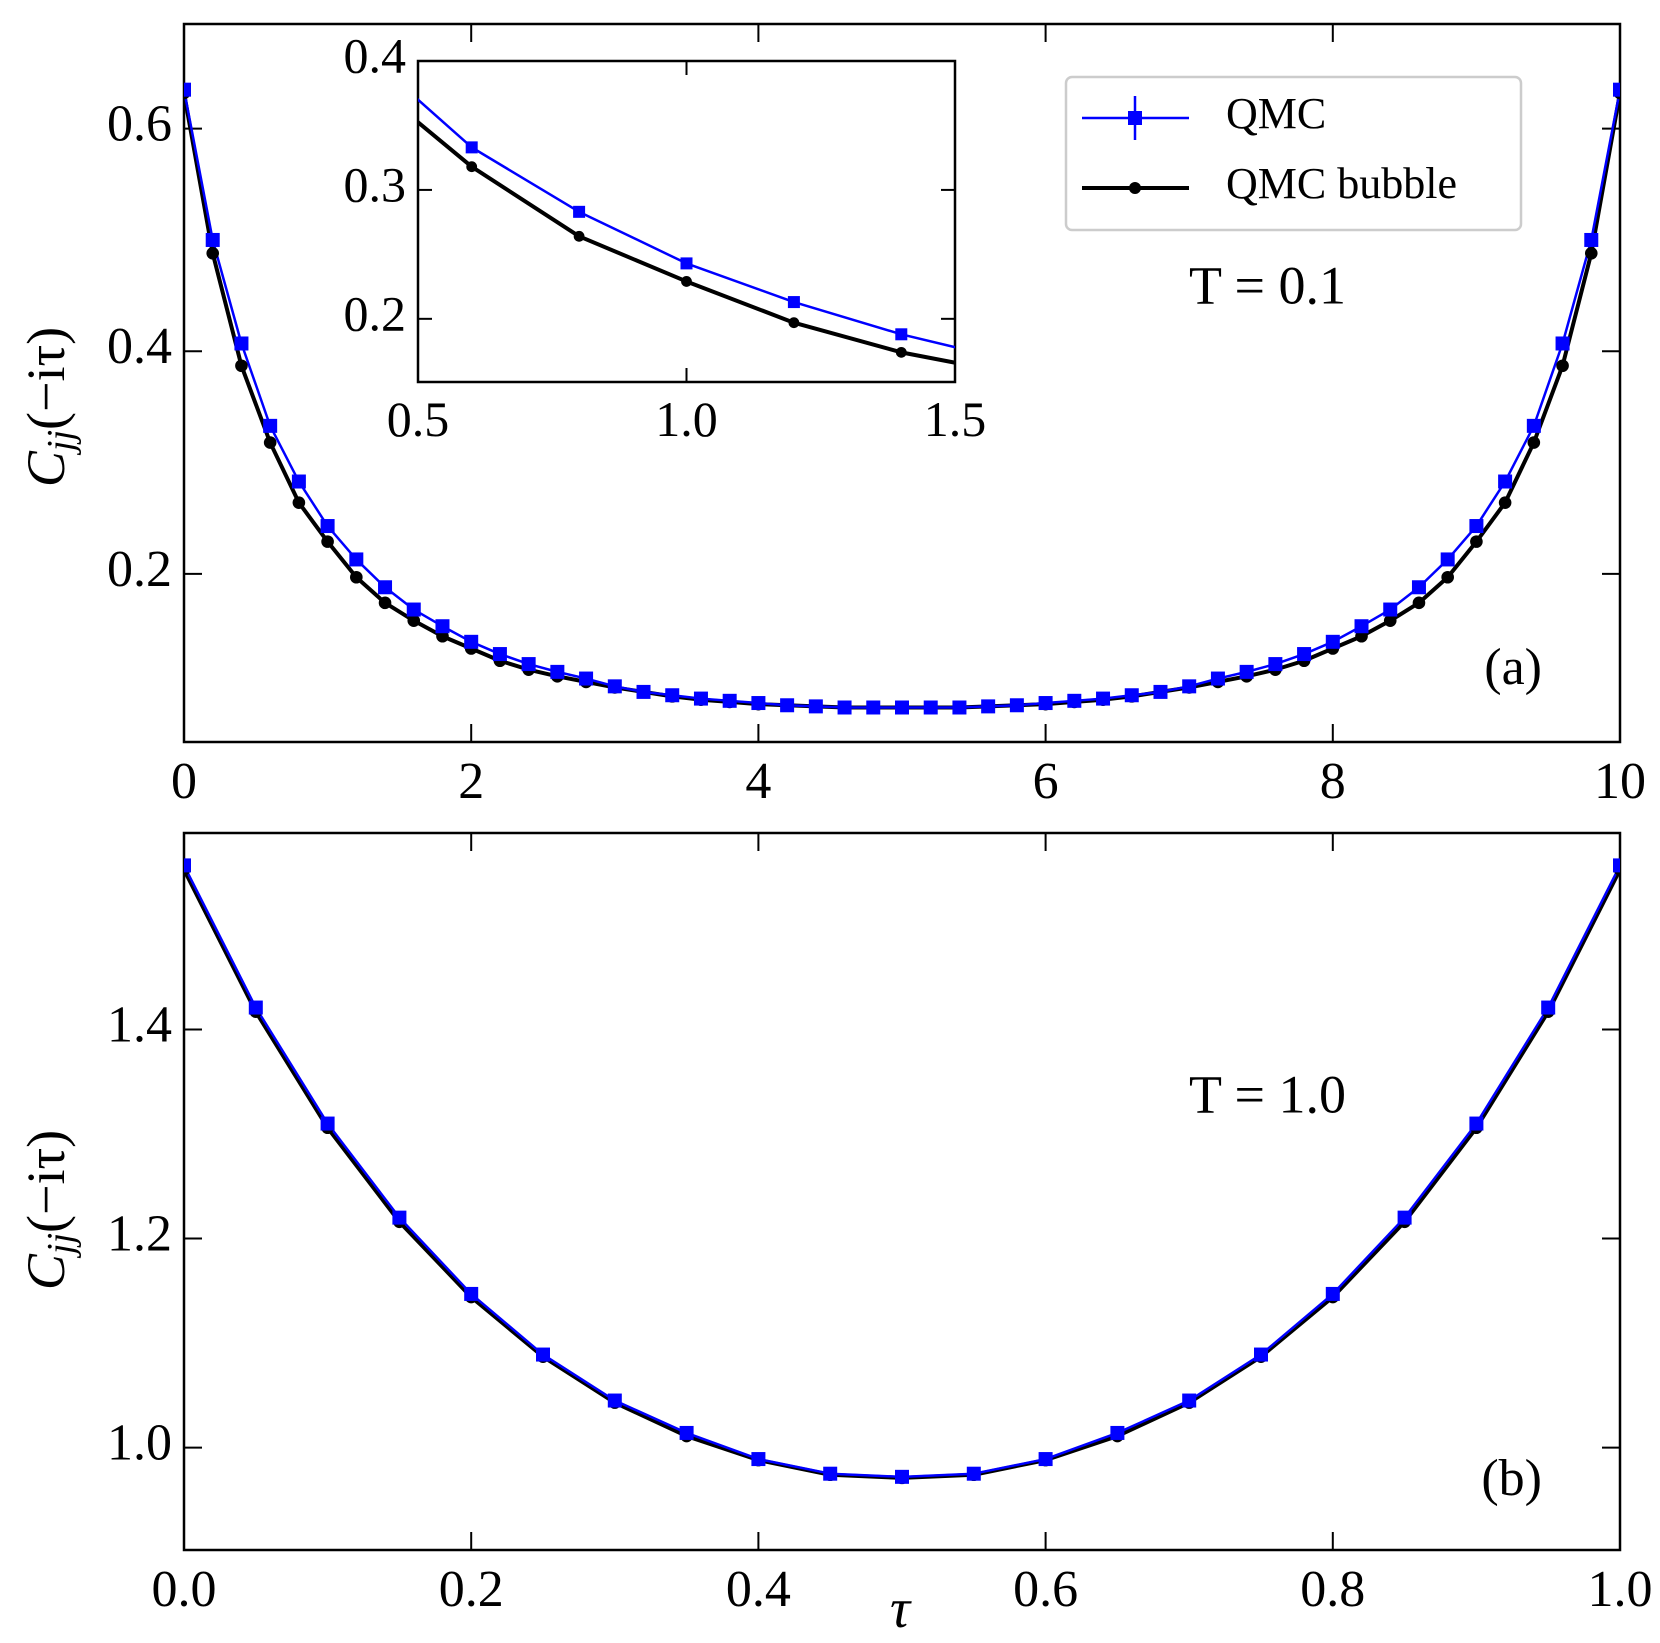  I want to click on y-axis-label: Cjj(−iτ), so click(48, 407).